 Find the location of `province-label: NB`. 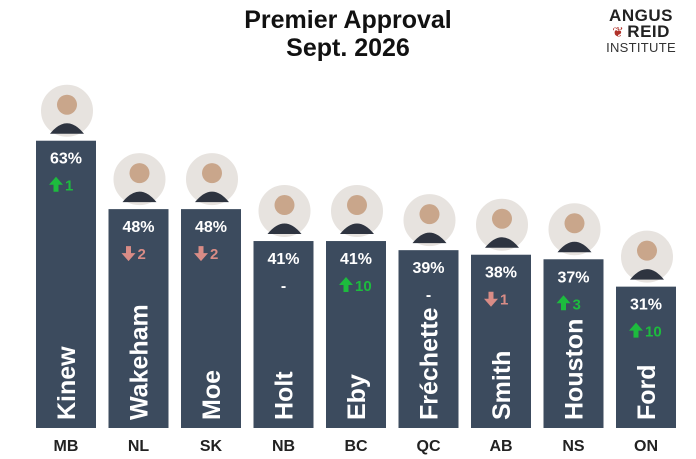

province-label: NB is located at coordinates (283, 446).